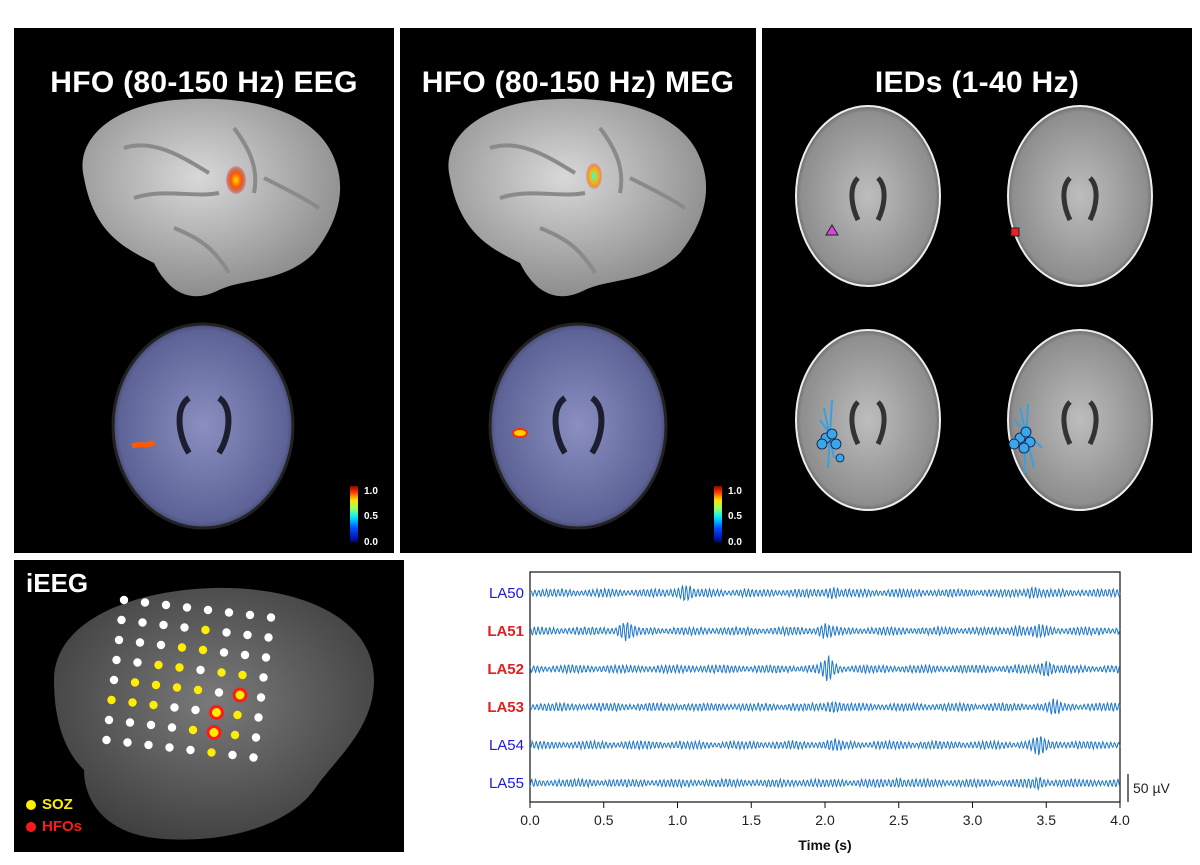  What do you see at coordinates (31, 826) in the screenshot?
I see `hfo-dot-icon` at bounding box center [31, 826].